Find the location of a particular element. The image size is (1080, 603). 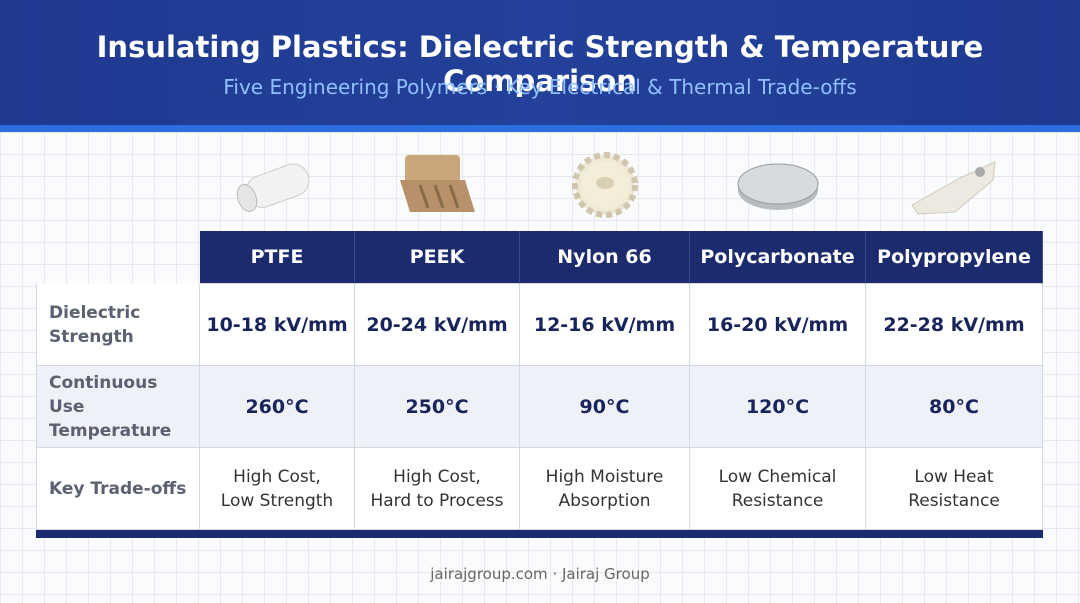

column-header: Nylon 66 is located at coordinates (605, 257).